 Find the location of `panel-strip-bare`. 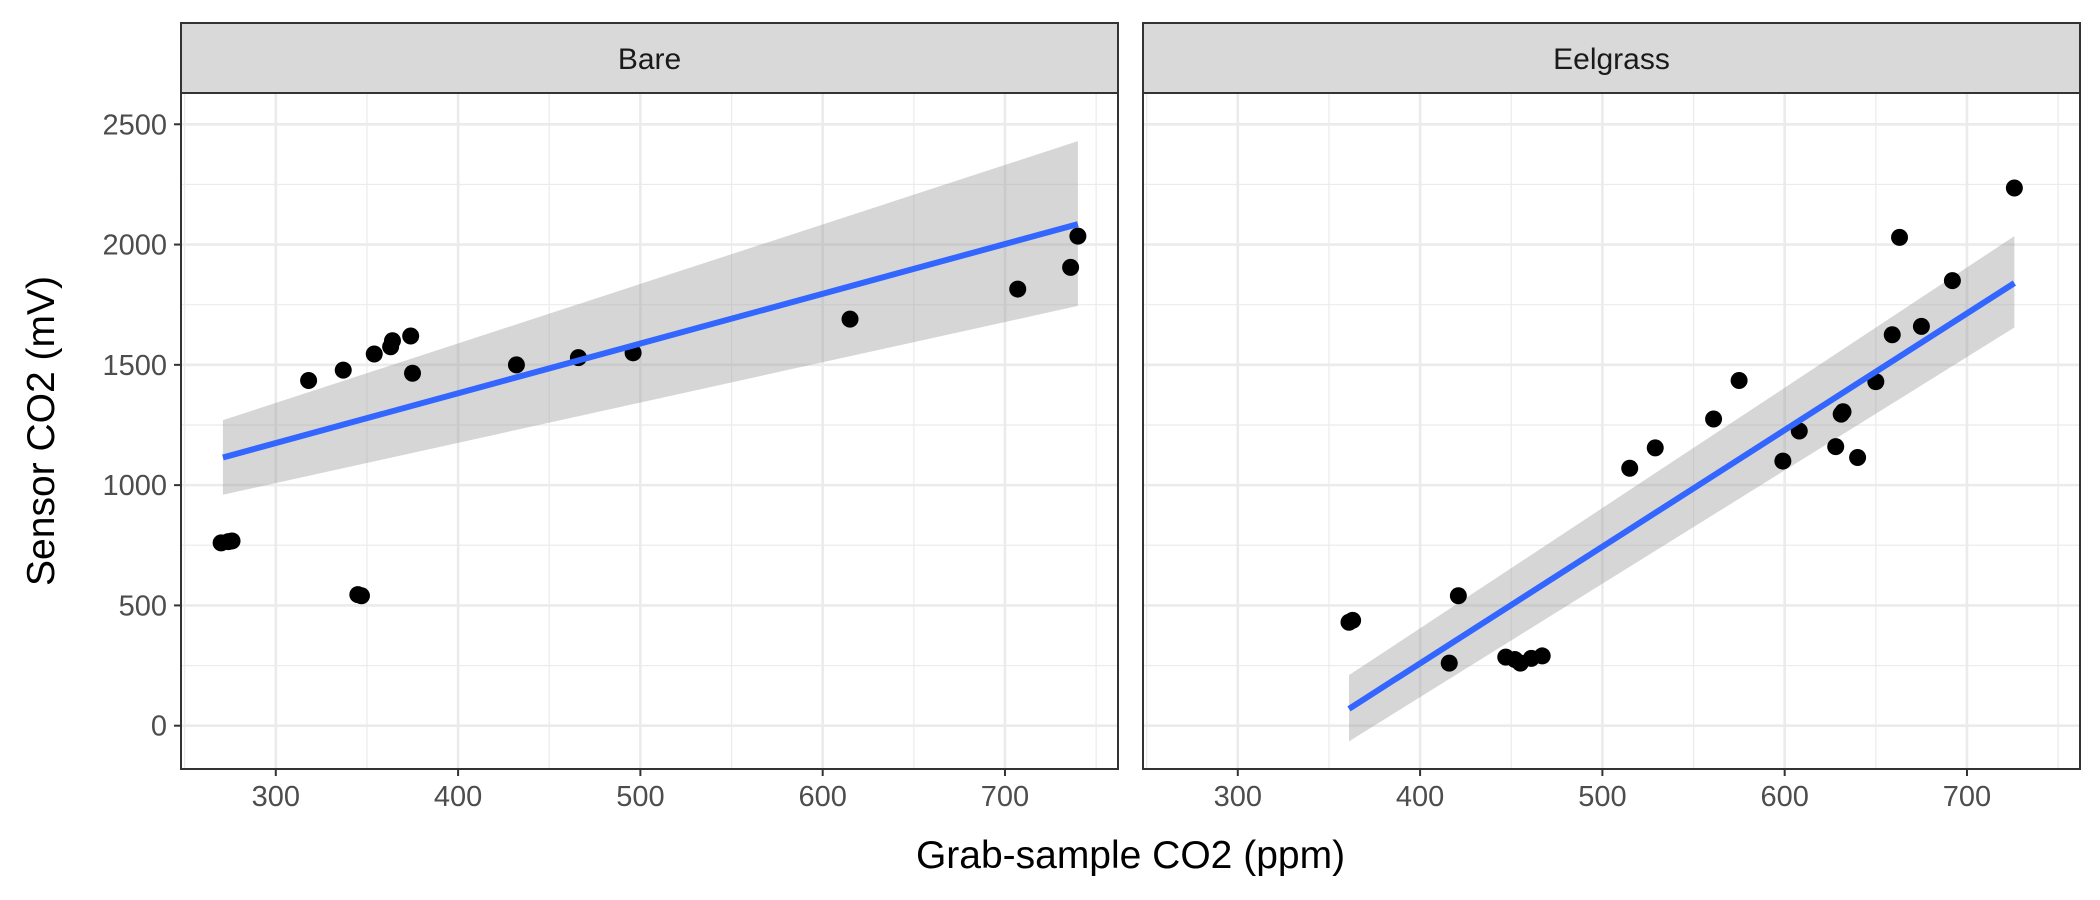

panel-strip-bare is located at coordinates (649, 58).